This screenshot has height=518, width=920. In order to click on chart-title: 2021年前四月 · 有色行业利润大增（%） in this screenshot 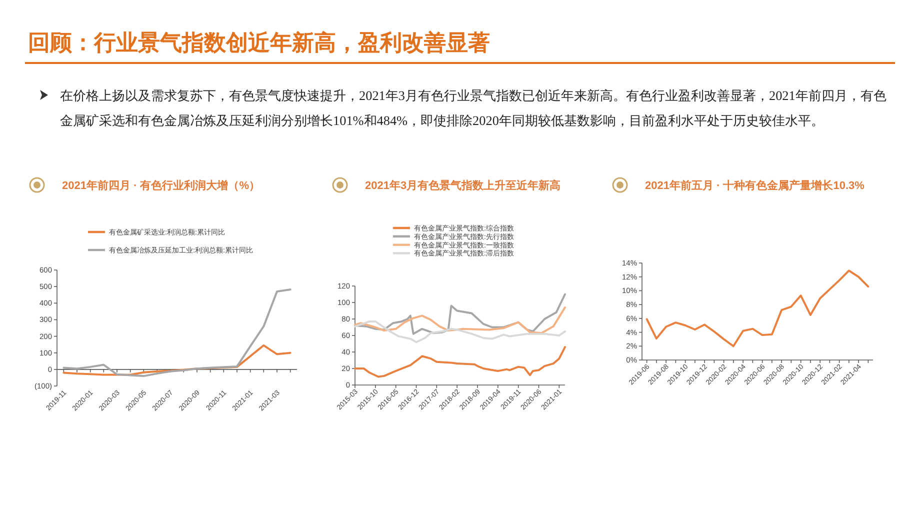, I will do `click(161, 185)`.